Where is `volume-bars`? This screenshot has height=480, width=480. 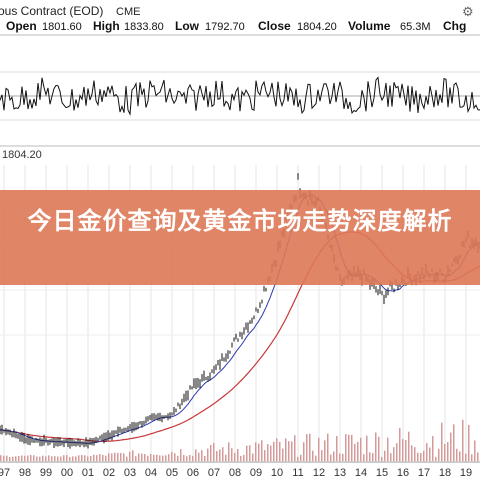
volume-bars is located at coordinates (239, 440).